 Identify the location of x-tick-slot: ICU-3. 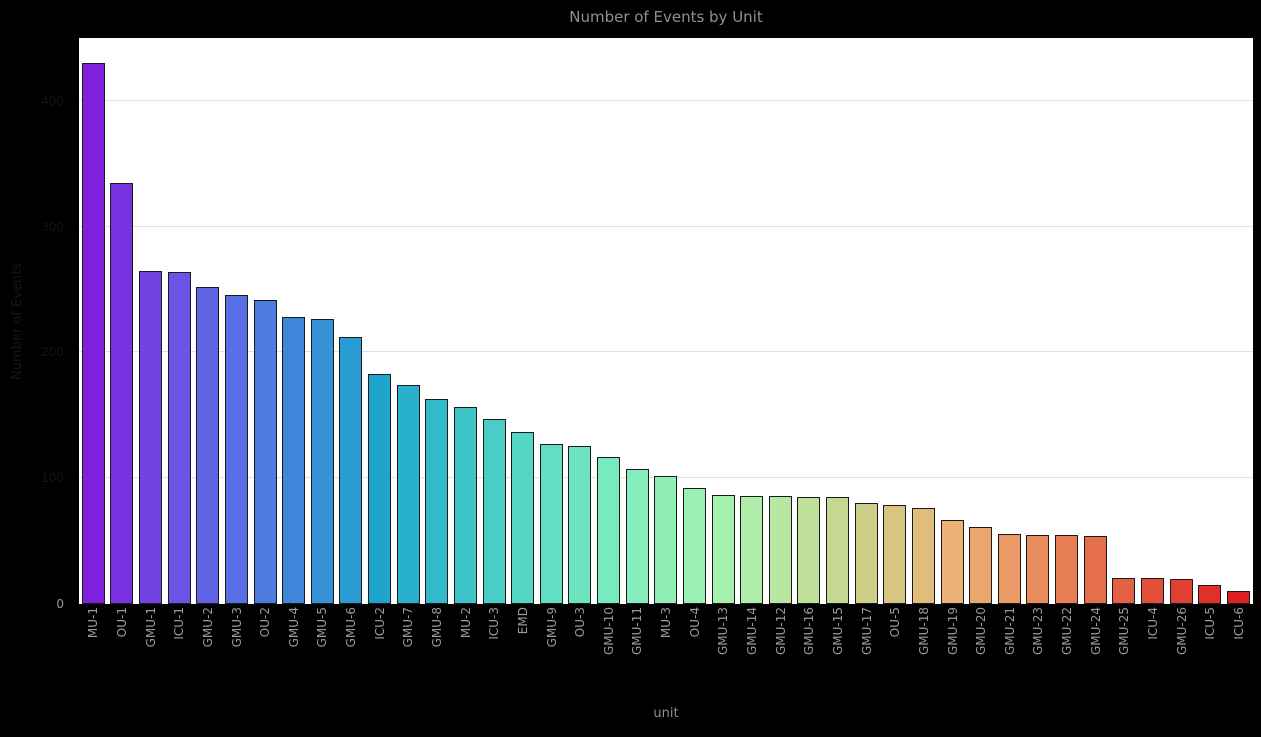
(494, 623).